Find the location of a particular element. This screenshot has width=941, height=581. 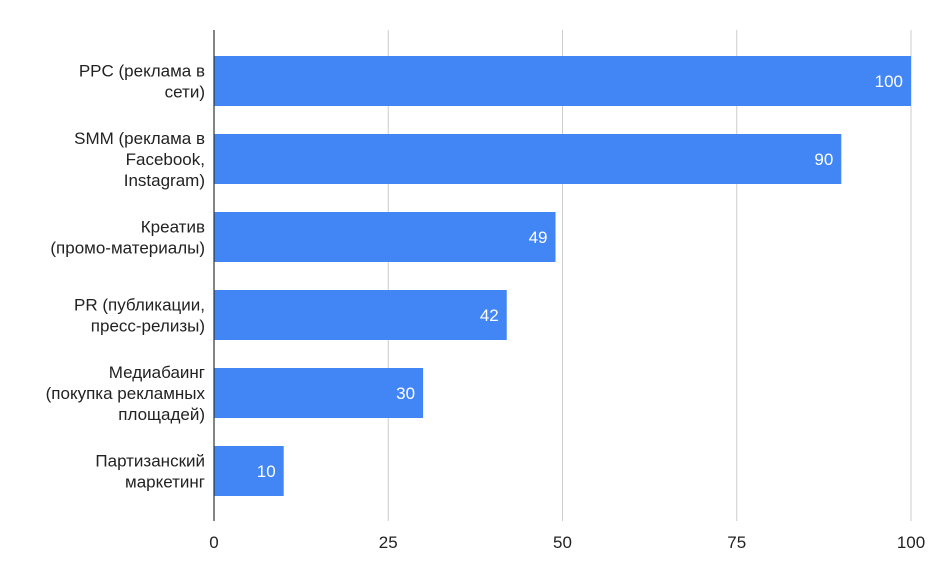

data-label: 42 is located at coordinates (489, 315).